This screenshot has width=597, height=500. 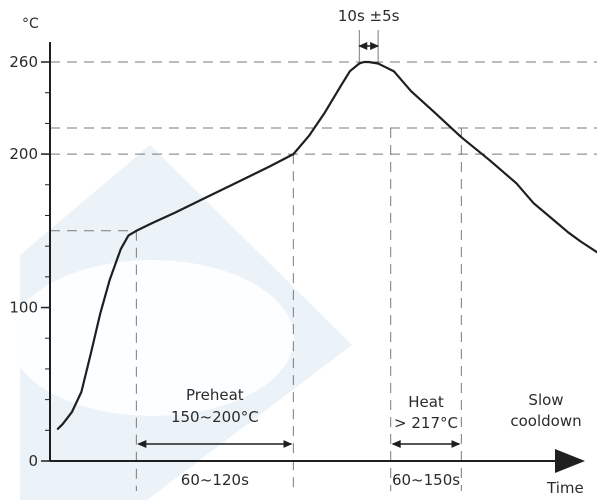 I want to click on zone-label-heat: Heat, so click(x=426, y=402).